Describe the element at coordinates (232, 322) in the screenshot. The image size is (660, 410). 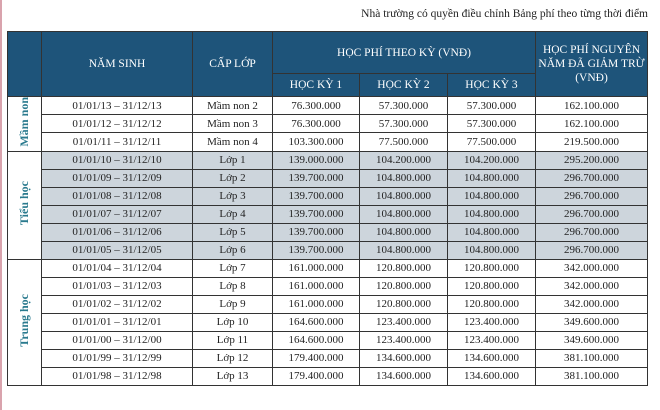
I see `level-cell: Lớp 10` at that location.